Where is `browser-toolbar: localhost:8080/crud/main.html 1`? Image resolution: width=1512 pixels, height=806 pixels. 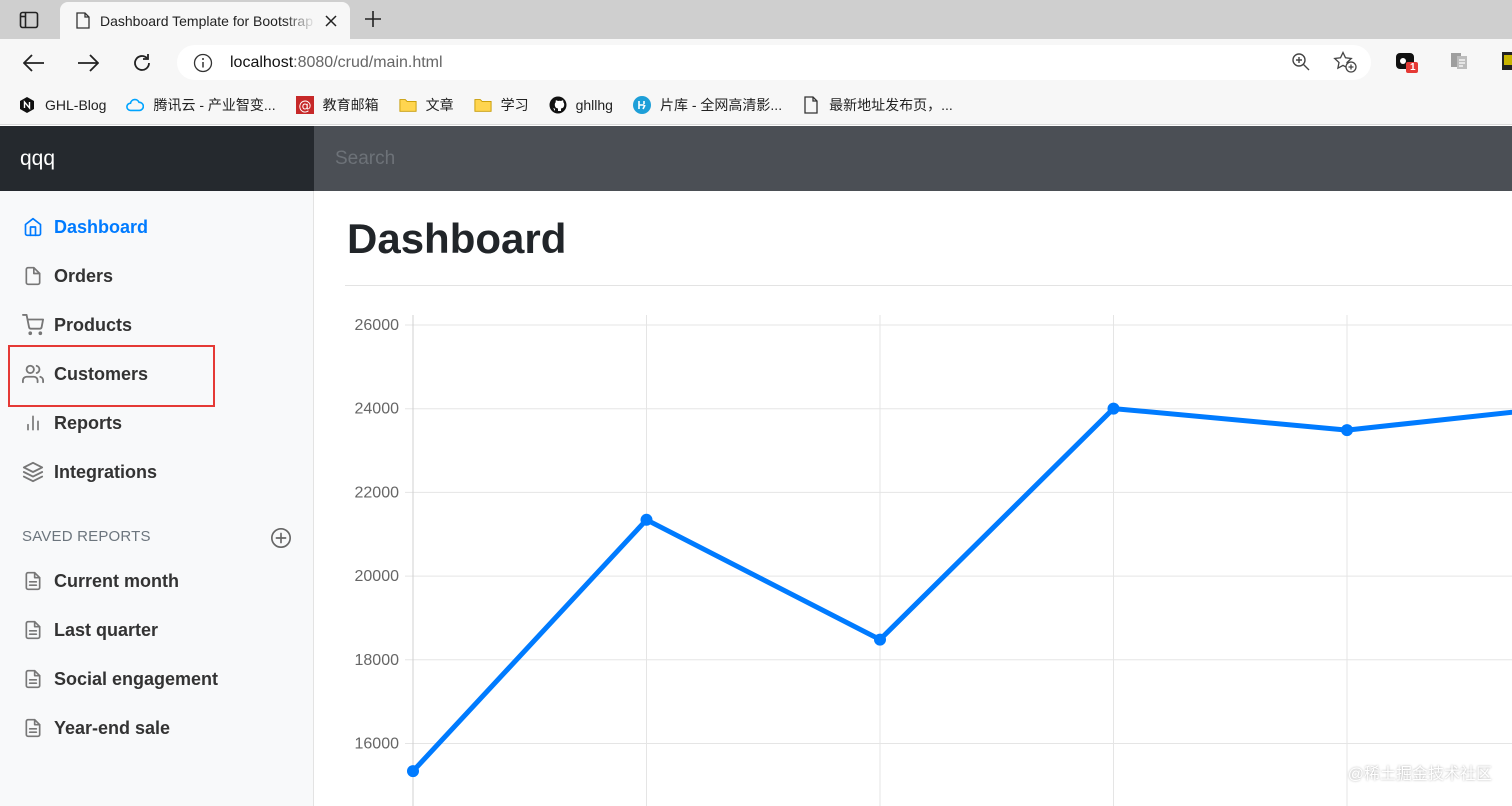
browser-toolbar: localhost:8080/crud/main.html 1 is located at coordinates (756, 62).